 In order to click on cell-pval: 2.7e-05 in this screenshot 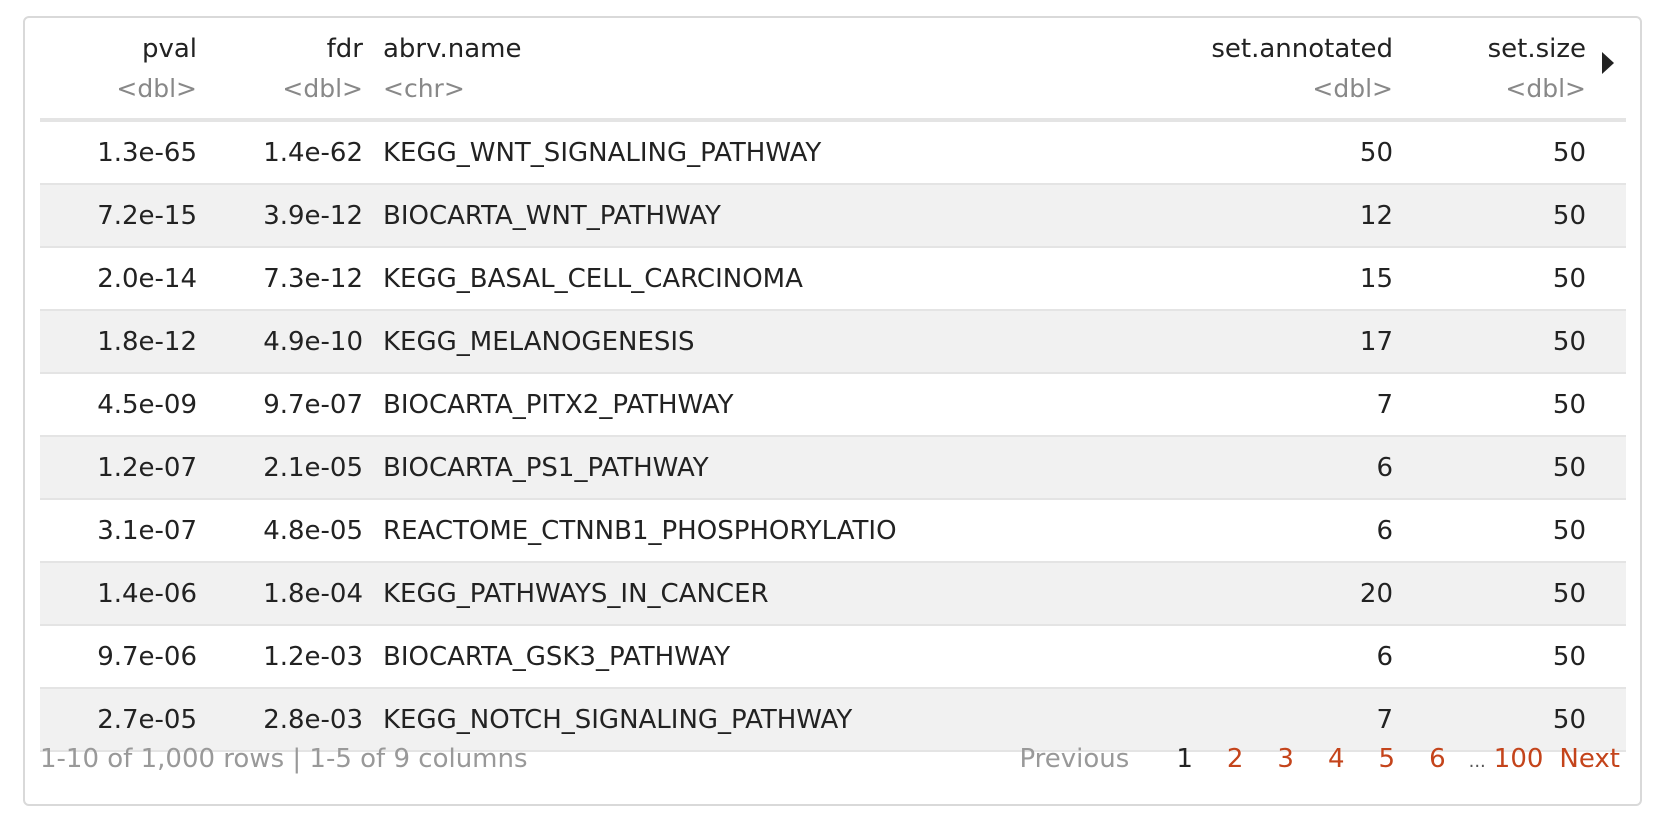, I will do `click(147, 720)`.